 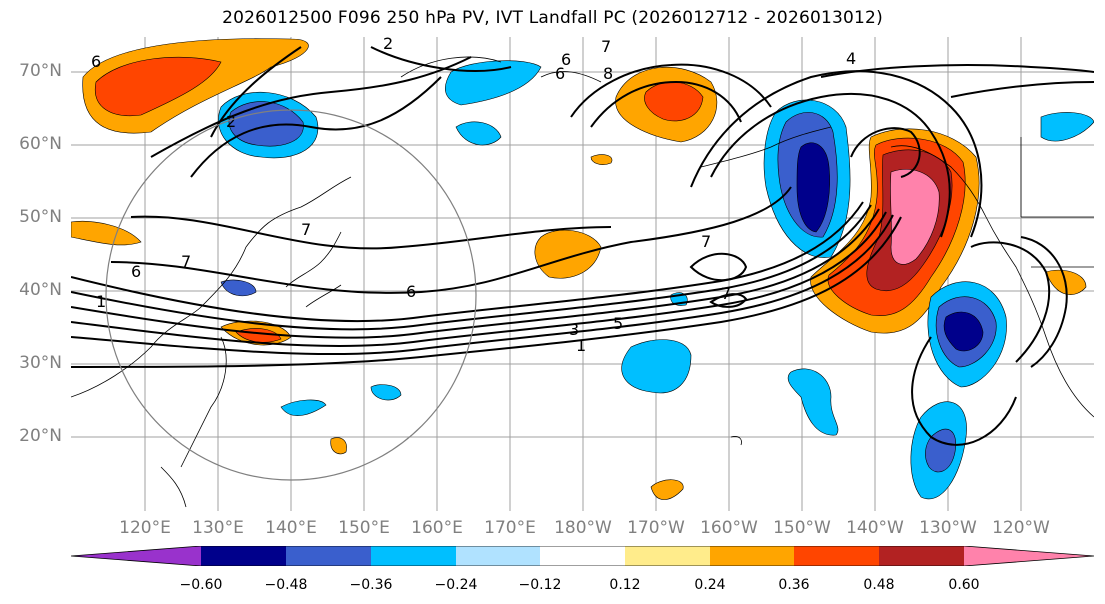 What do you see at coordinates (964, 585) in the screenshot?
I see `colorbar-tick-label: 0.60` at bounding box center [964, 585].